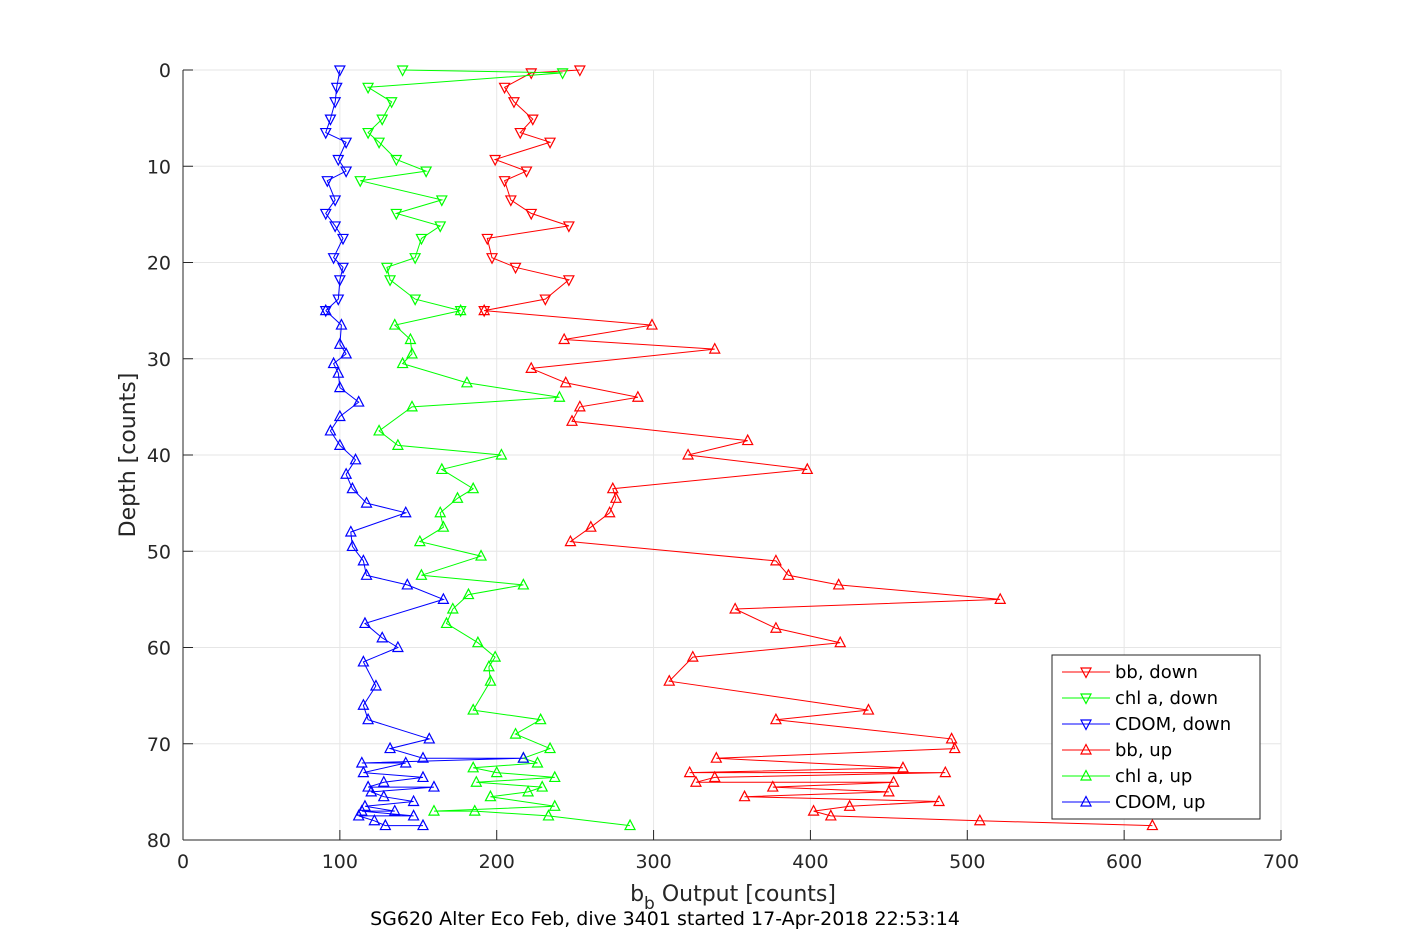  Describe the element at coordinates (1156, 672) in the screenshot. I see `legend-label: bb, down` at that location.